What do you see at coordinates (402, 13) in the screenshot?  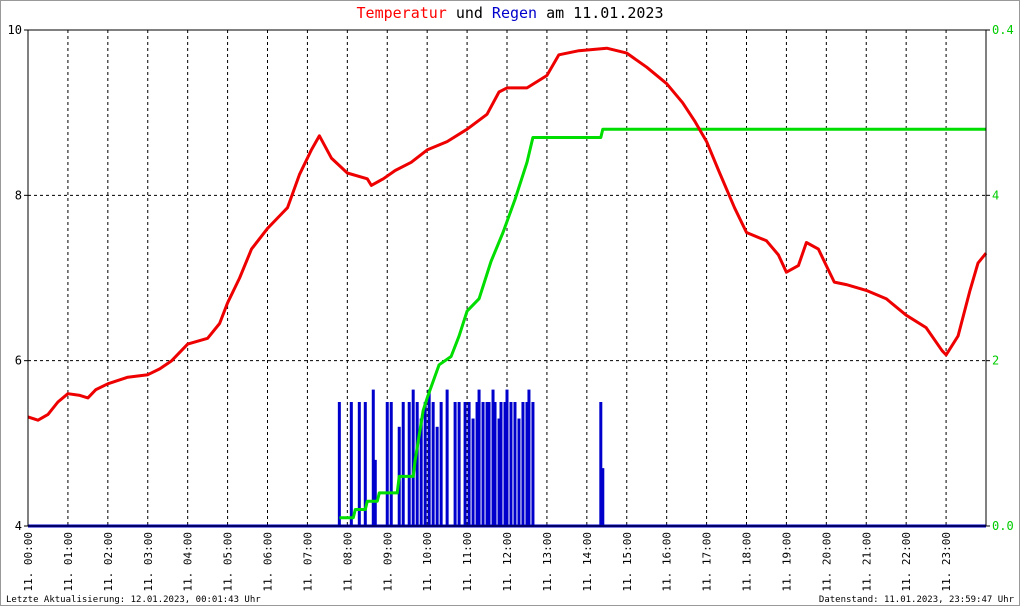 I see `title-part: Temperatur` at bounding box center [402, 13].